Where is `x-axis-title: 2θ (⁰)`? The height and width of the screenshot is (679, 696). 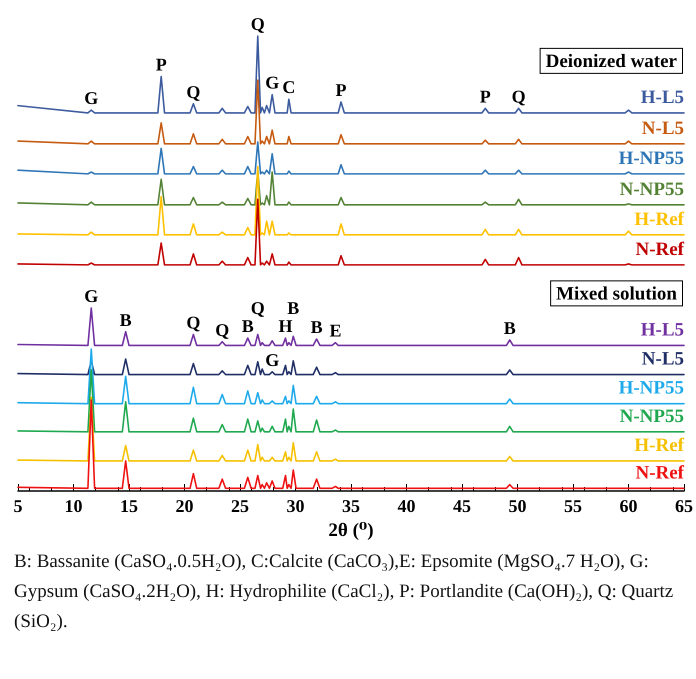 x-axis-title: 2θ (⁰) is located at coordinates (351, 530).